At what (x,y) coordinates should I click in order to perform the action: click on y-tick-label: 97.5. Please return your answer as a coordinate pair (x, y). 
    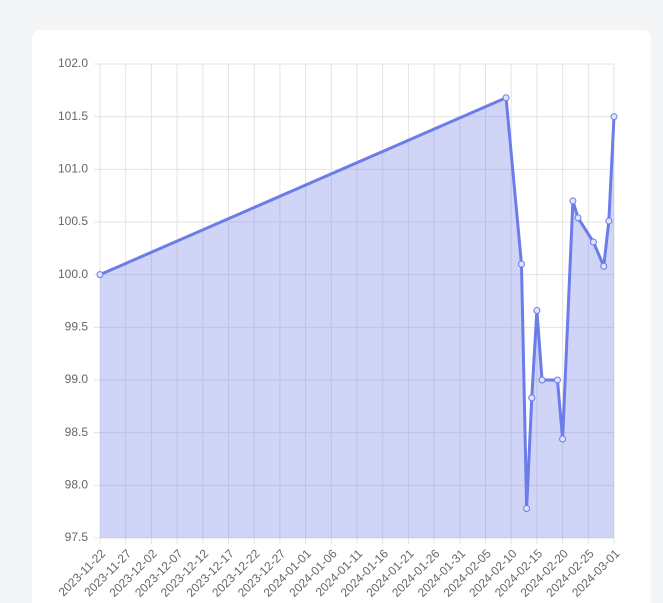
    Looking at the image, I should click on (77, 537).